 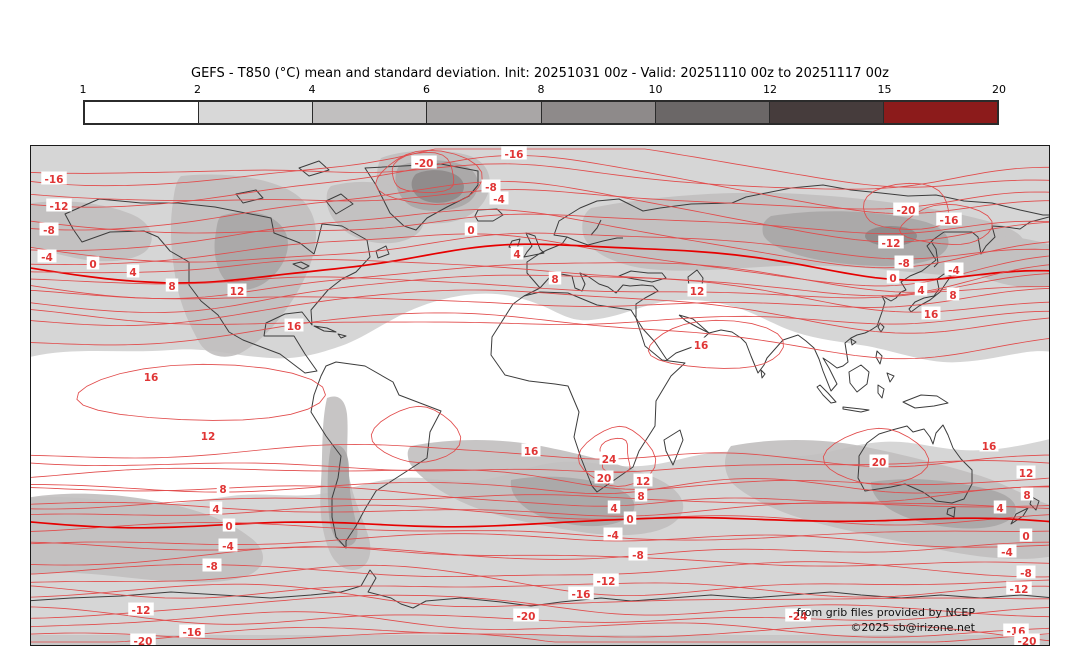 I want to click on contour-label: -24, so click(x=798, y=615).